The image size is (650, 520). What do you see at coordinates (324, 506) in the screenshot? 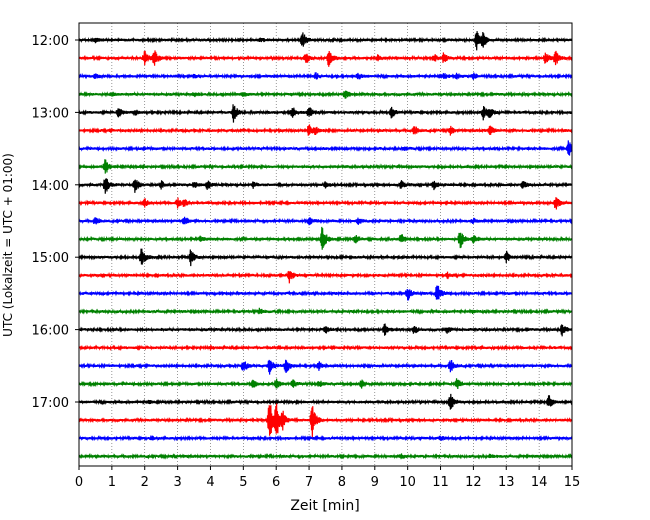
I see `x-axis-label: Zeit [min]` at bounding box center [324, 506].